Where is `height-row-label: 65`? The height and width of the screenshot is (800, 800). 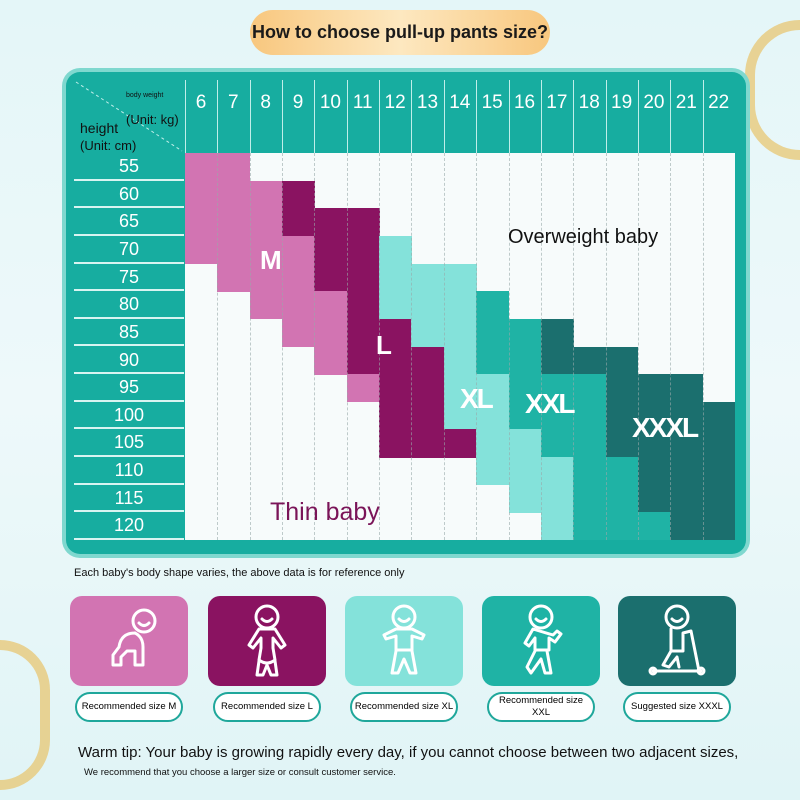
height-row-label: 65 is located at coordinates (129, 222).